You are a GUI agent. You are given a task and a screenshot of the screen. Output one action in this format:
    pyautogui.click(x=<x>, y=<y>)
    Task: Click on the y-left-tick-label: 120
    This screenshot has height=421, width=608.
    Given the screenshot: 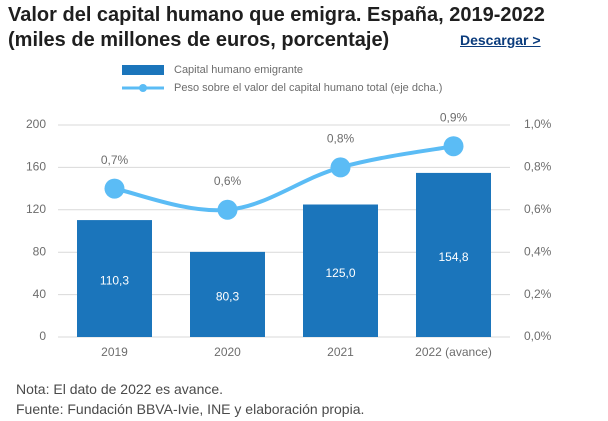 What is the action you would take?
    pyautogui.click(x=36, y=209)
    